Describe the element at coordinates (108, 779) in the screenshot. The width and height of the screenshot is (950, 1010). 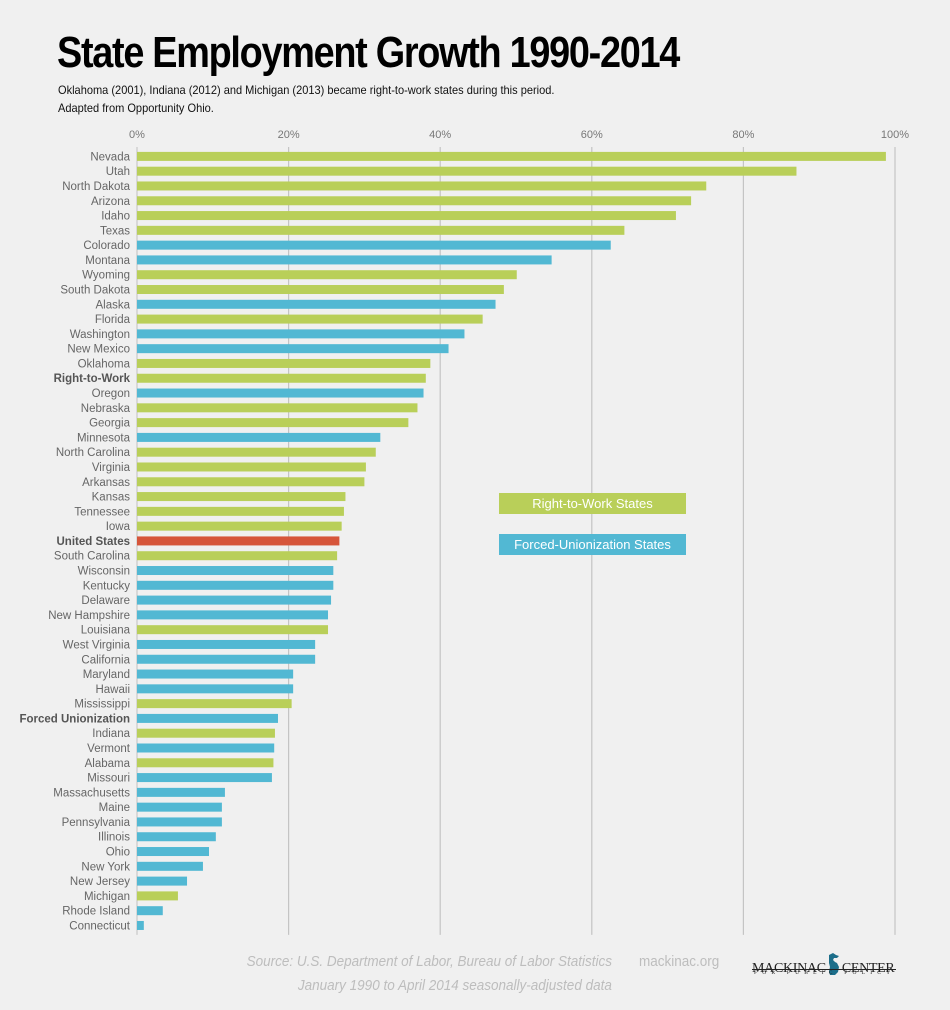
I see `category-label: Missouri` at that location.